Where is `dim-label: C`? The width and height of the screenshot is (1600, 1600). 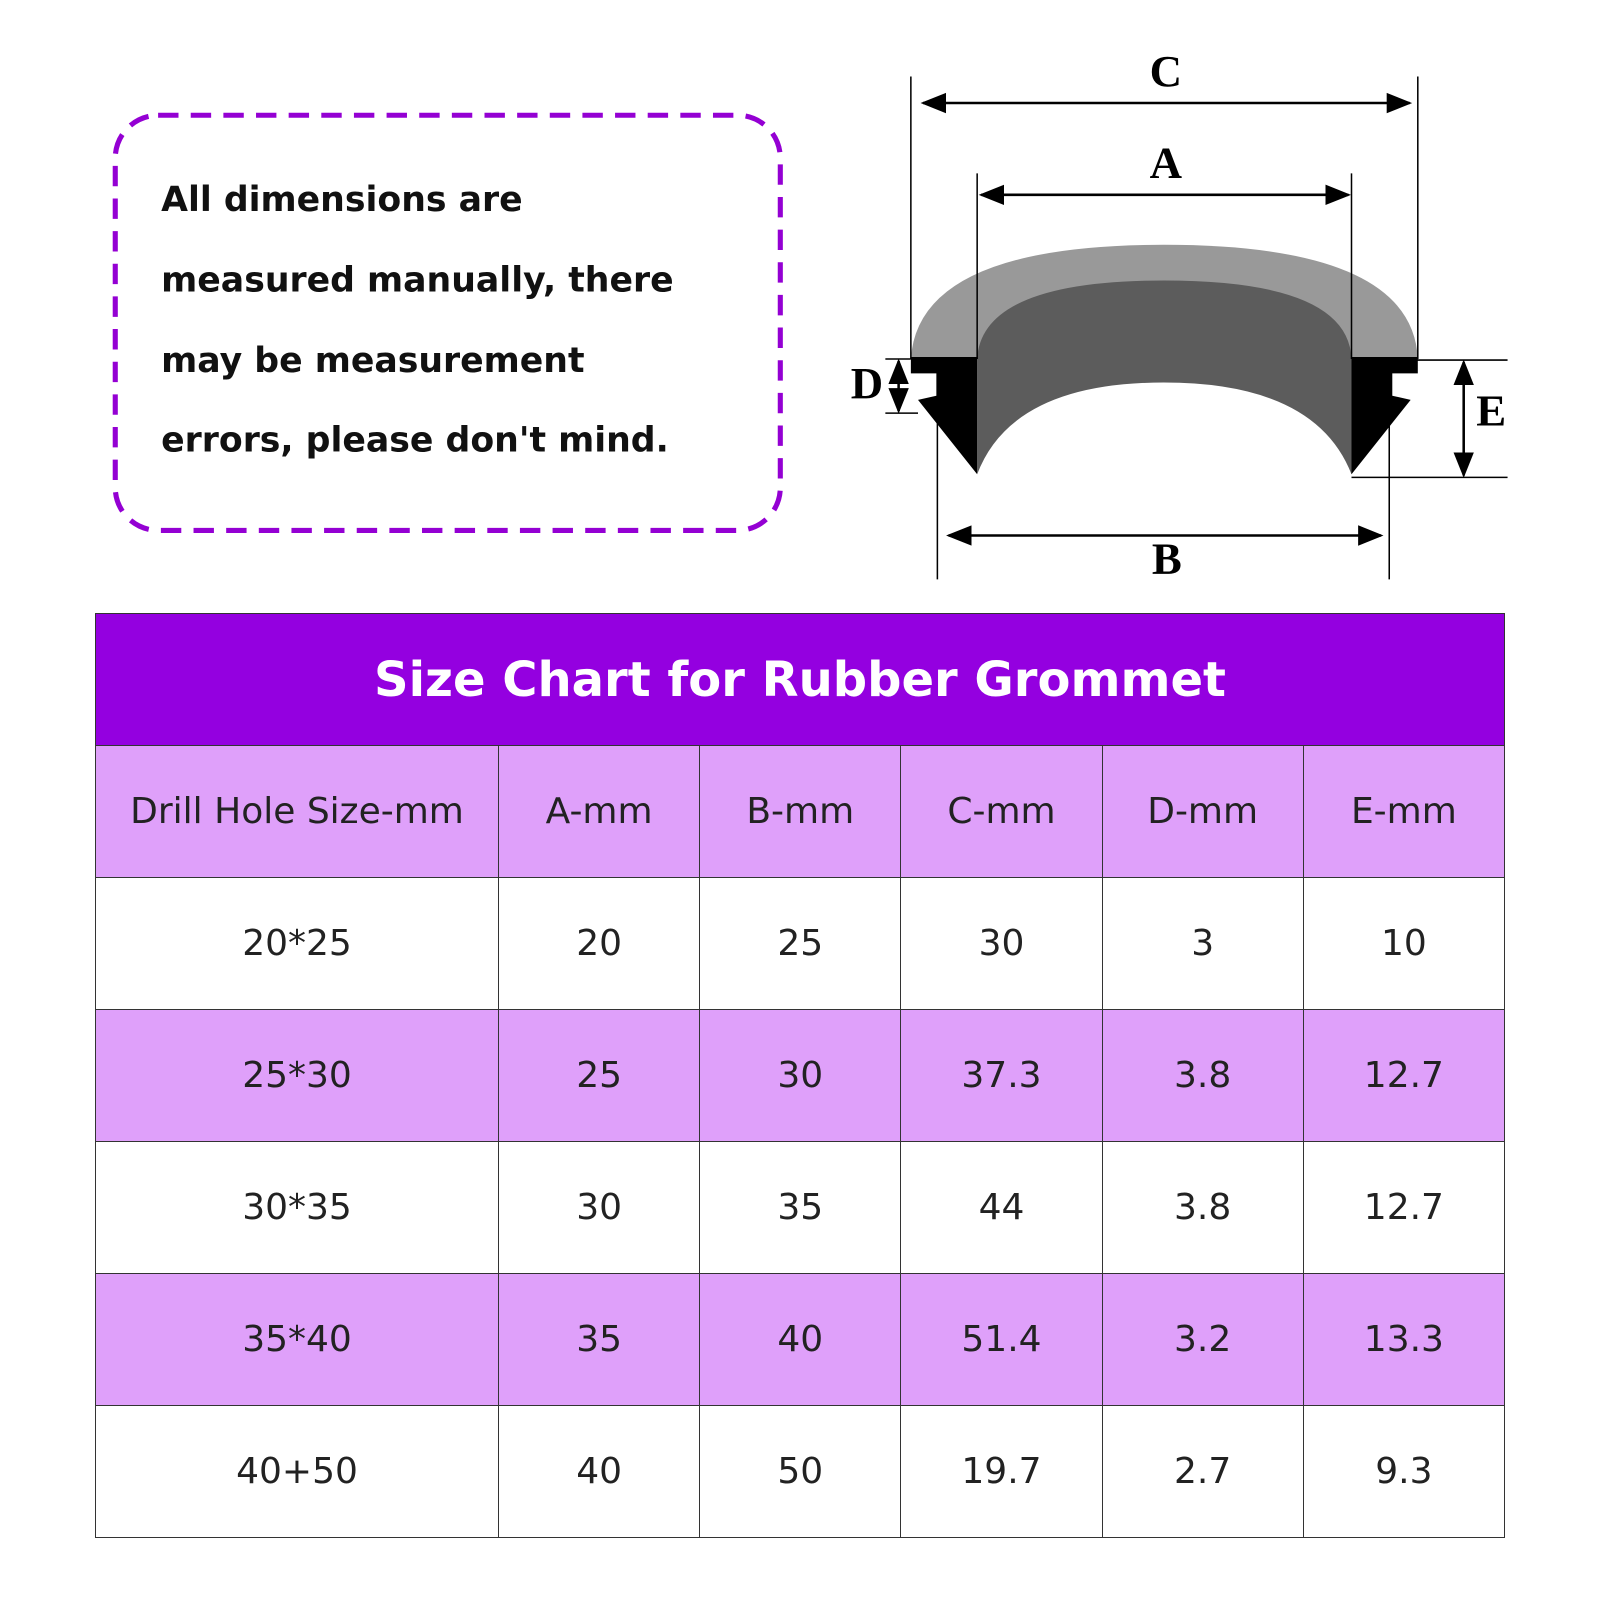 dim-label: C is located at coordinates (1166, 71).